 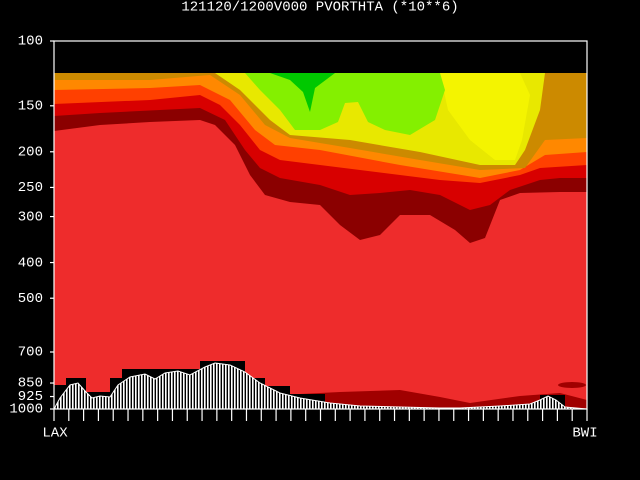 What do you see at coordinates (584, 434) in the screenshot?
I see `x-label: BWI` at bounding box center [584, 434].